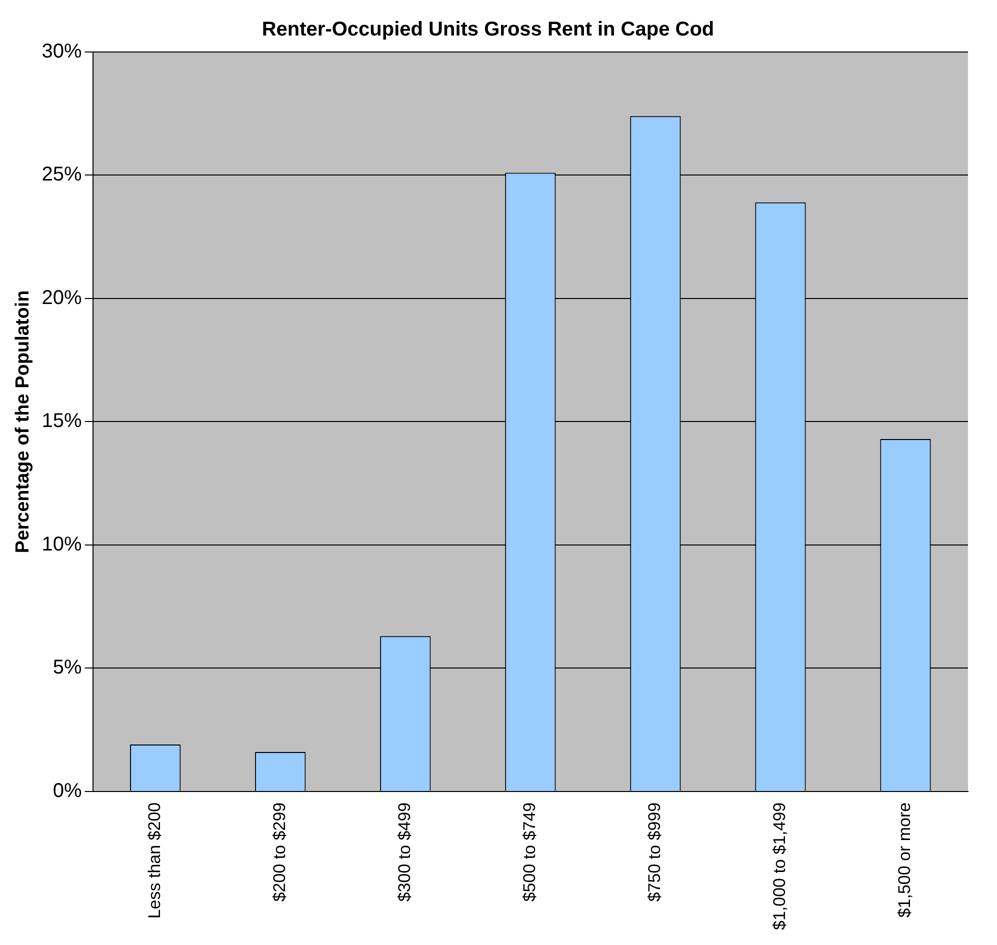 This screenshot has width=997, height=945. What do you see at coordinates (904, 860) in the screenshot?
I see `x-tick-label: $1,500 or more` at bounding box center [904, 860].